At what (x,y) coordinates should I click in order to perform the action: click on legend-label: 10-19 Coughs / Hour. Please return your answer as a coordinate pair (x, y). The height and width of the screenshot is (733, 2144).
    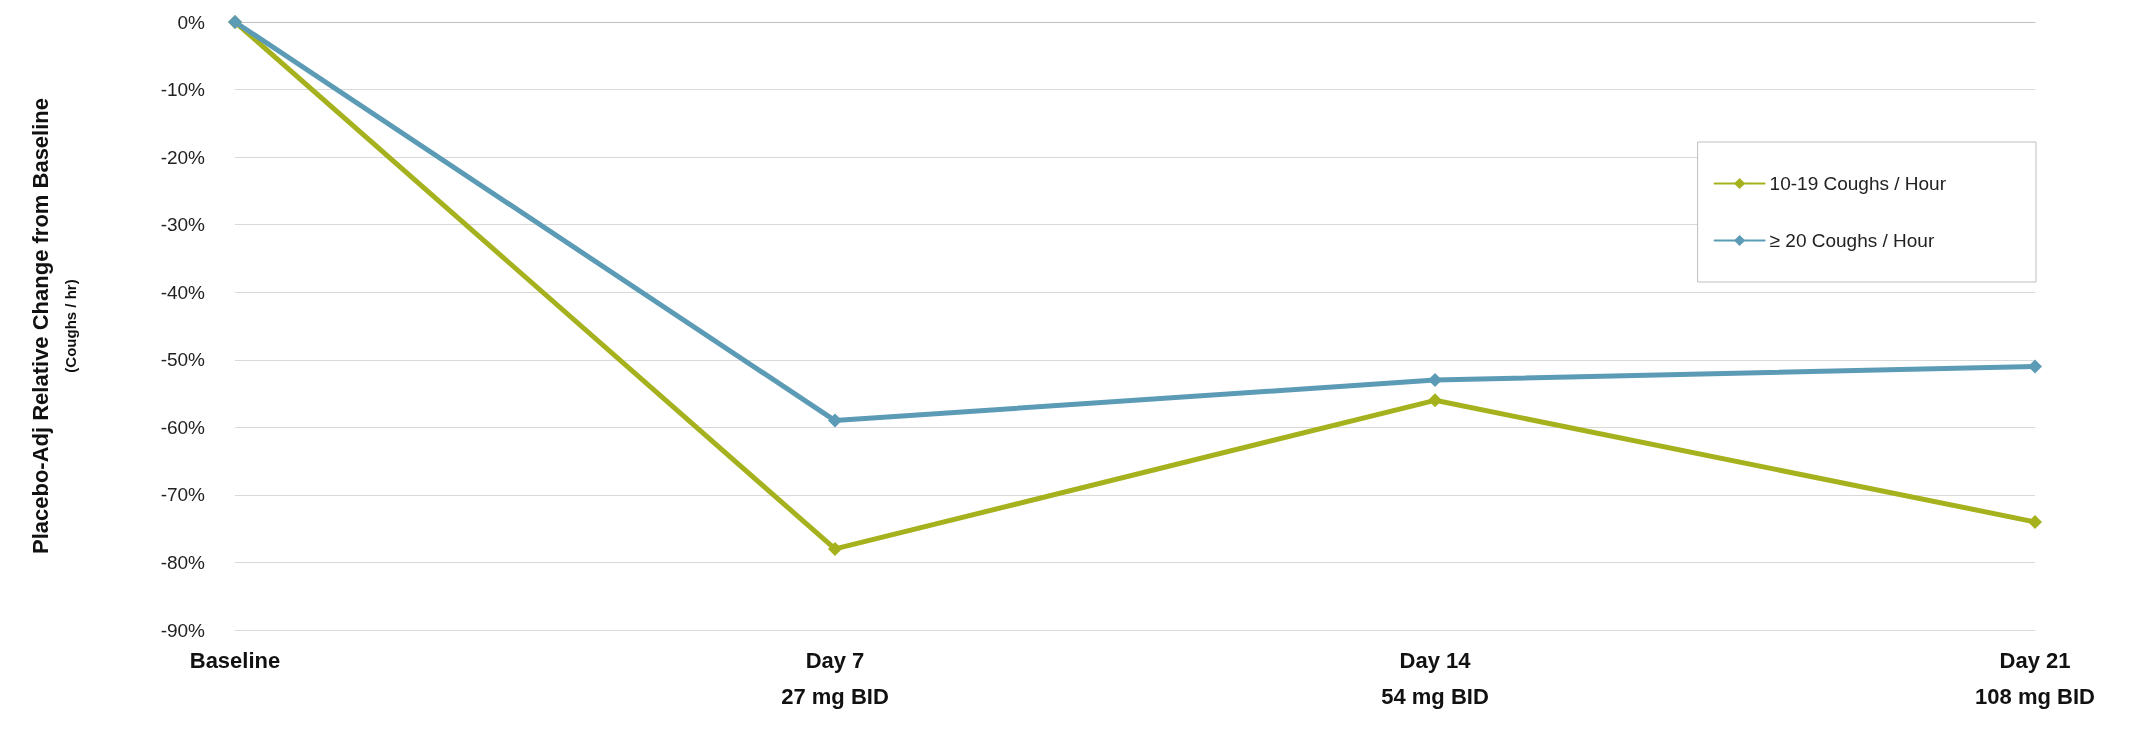
    Looking at the image, I should click on (1858, 183).